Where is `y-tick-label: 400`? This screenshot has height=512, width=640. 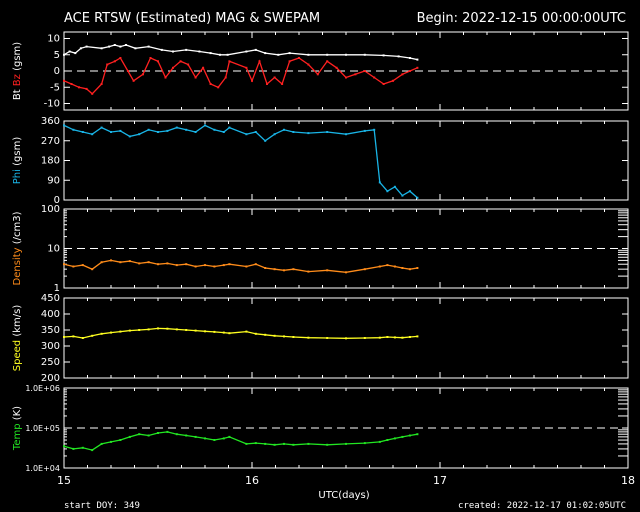 y-tick-label: 400 is located at coordinates (50, 314).